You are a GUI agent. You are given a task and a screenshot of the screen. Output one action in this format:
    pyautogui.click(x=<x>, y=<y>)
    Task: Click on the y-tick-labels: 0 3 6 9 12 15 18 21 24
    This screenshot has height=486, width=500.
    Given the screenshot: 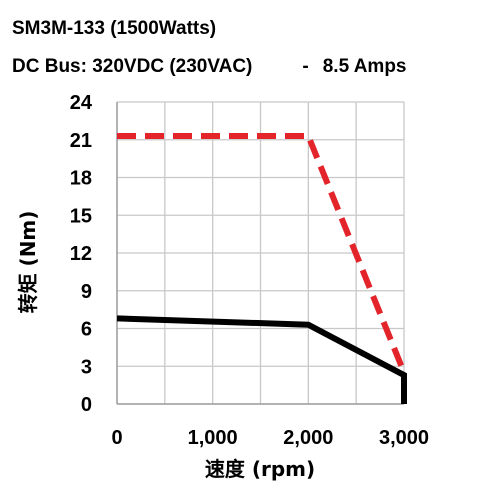 What is the action you would take?
    pyautogui.click(x=81, y=254)
    